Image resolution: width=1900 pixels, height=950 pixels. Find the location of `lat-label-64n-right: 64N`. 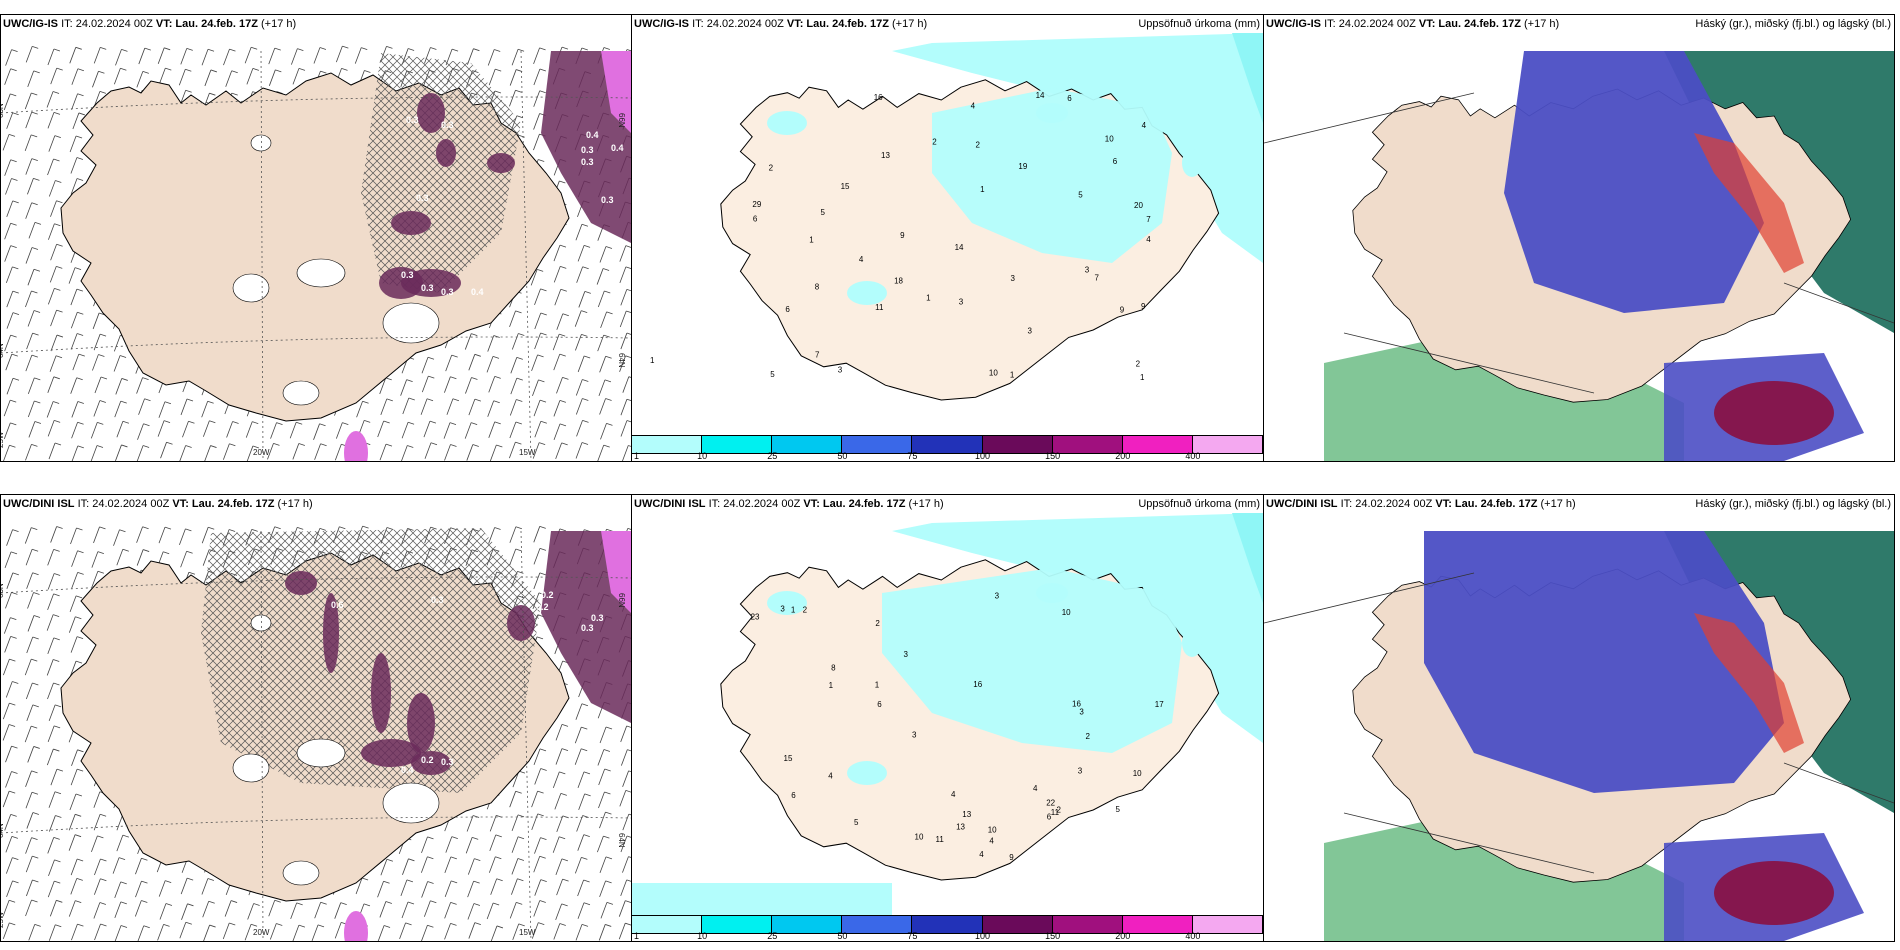

lat-label-64n-right: 64N is located at coordinates (621, 840).